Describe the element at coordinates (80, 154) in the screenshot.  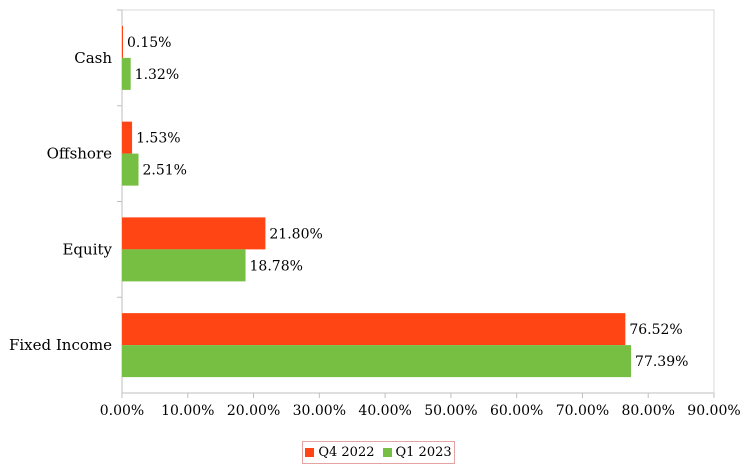
I see `category-label-offshore: Offshore` at that location.